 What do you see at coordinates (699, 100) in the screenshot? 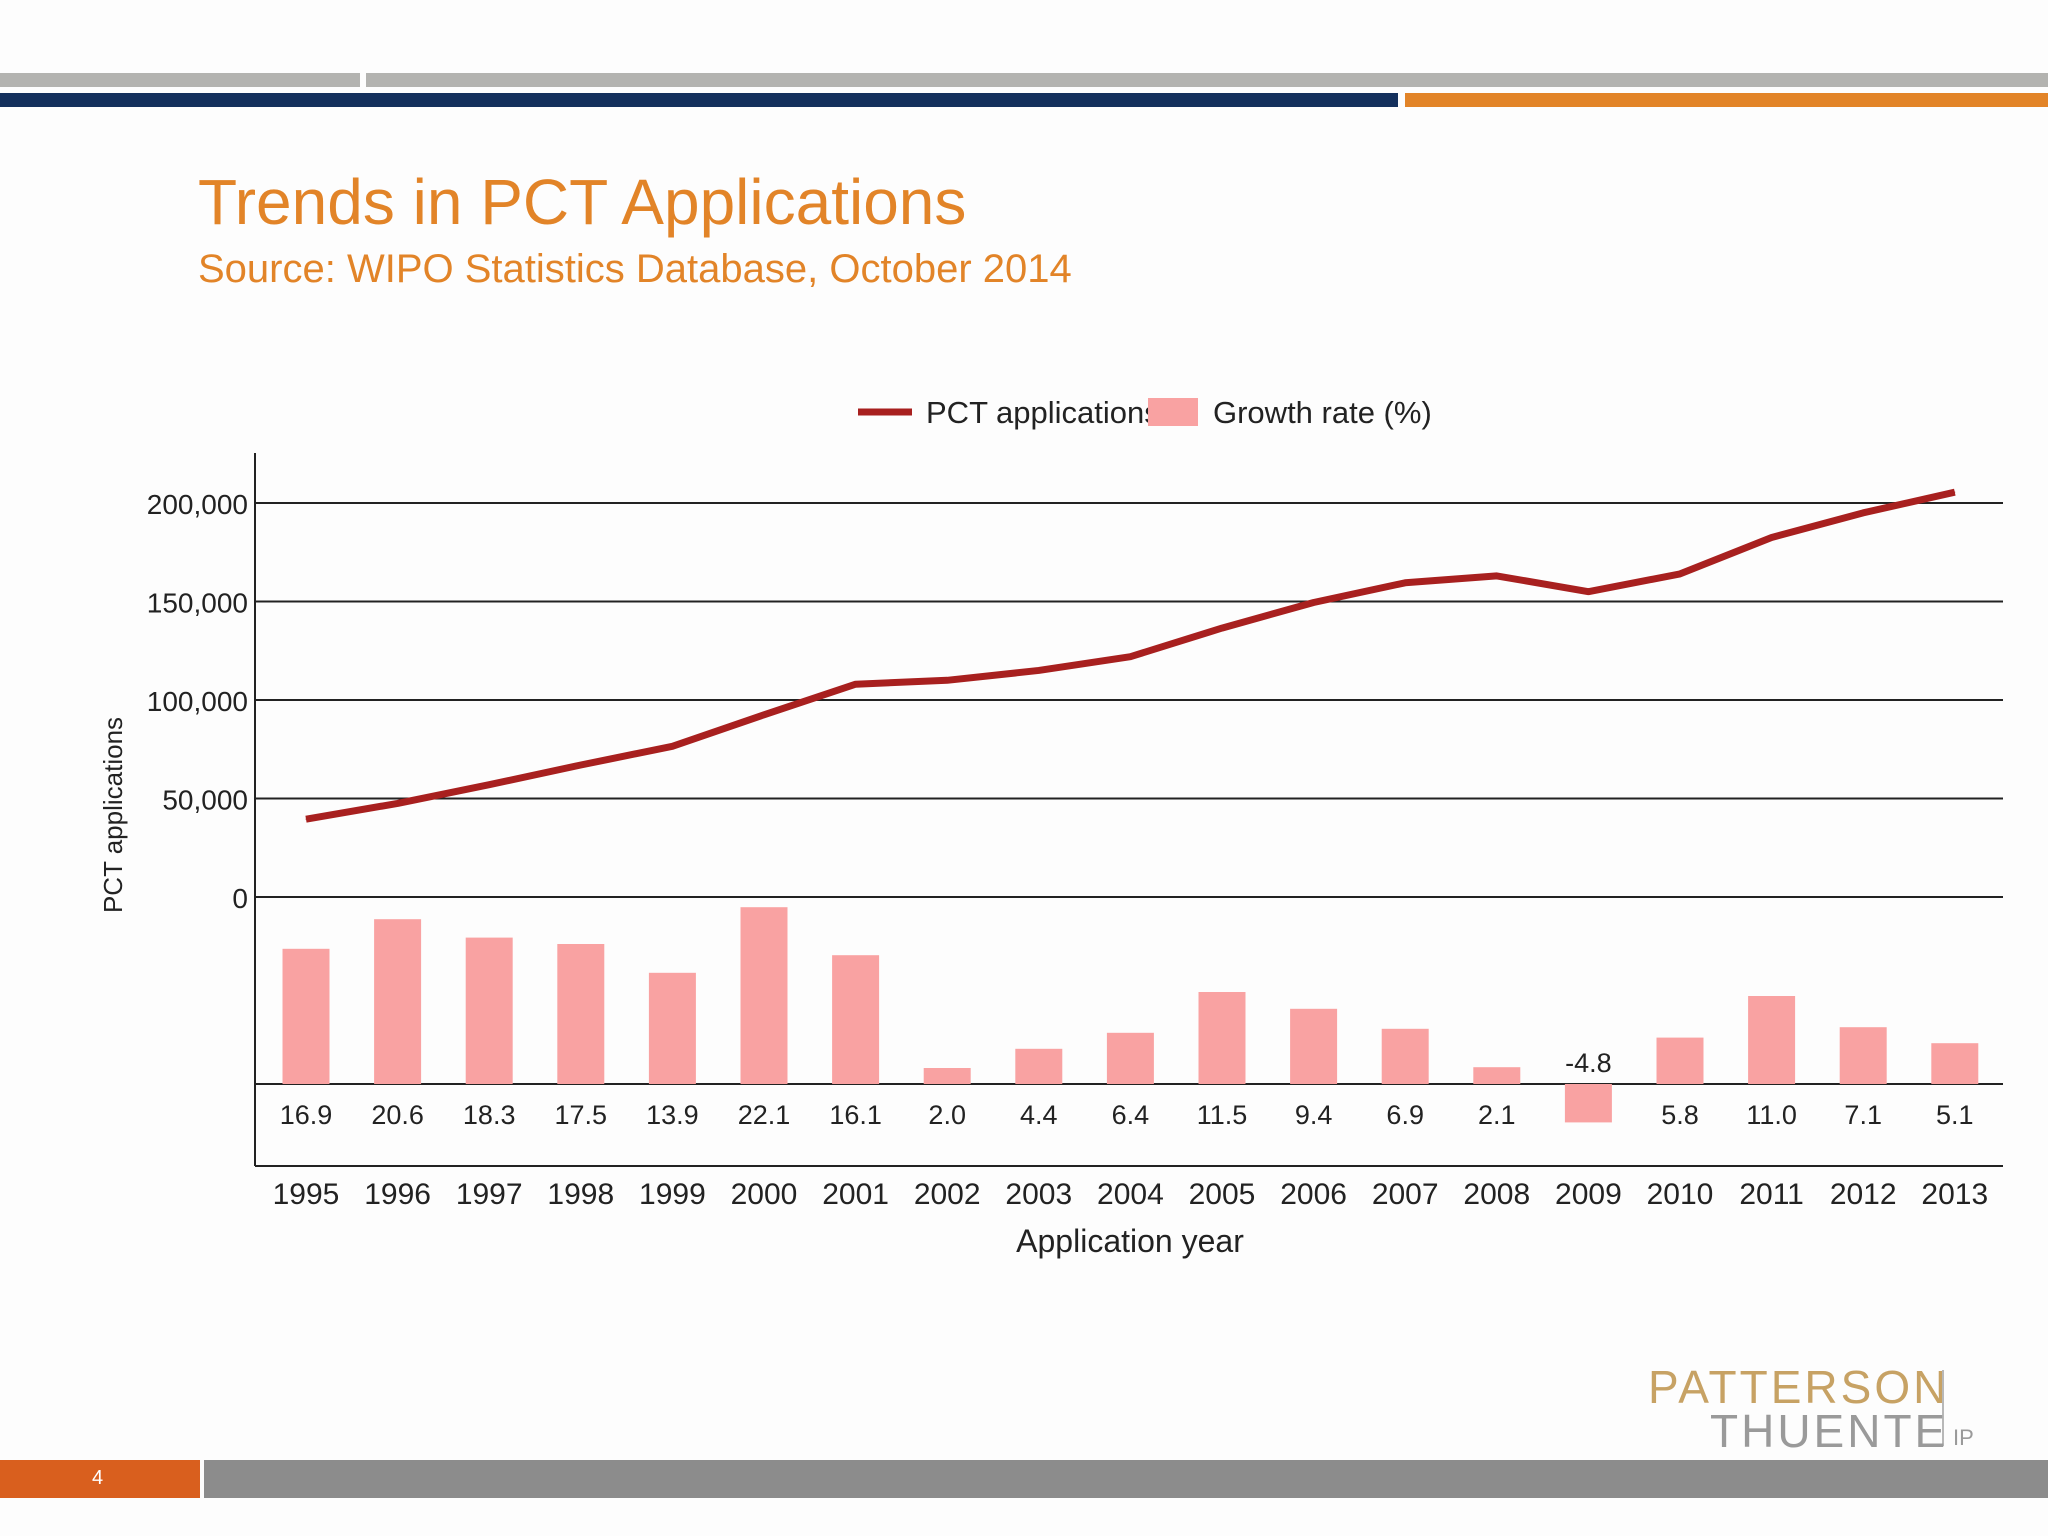
I see `top-navy-bar` at bounding box center [699, 100].